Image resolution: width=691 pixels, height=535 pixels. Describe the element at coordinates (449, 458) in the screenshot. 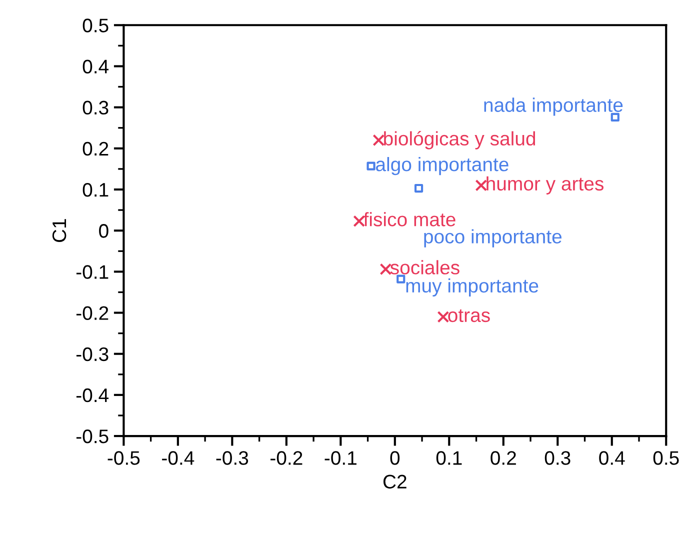

I see `x-tick-label: 0.1` at that location.